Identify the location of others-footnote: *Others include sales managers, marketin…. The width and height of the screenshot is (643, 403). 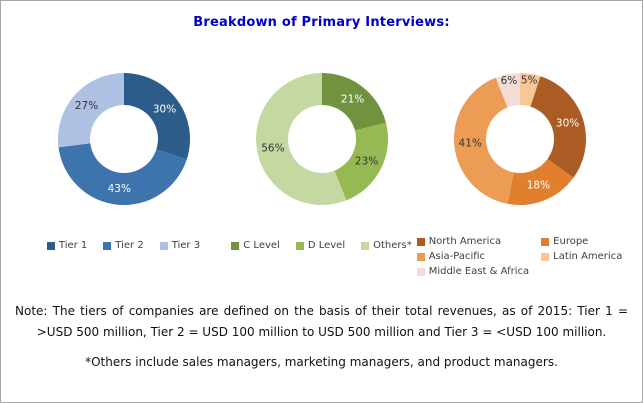
(321, 362).